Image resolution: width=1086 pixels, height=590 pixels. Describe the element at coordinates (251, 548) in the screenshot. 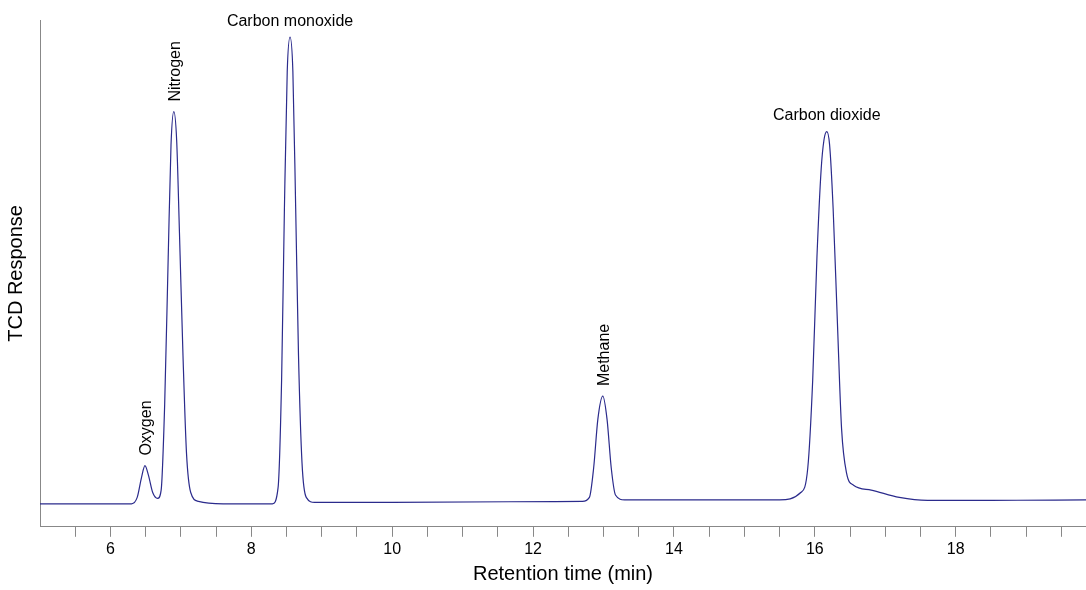

I see `x-tick-label: 8` at that location.